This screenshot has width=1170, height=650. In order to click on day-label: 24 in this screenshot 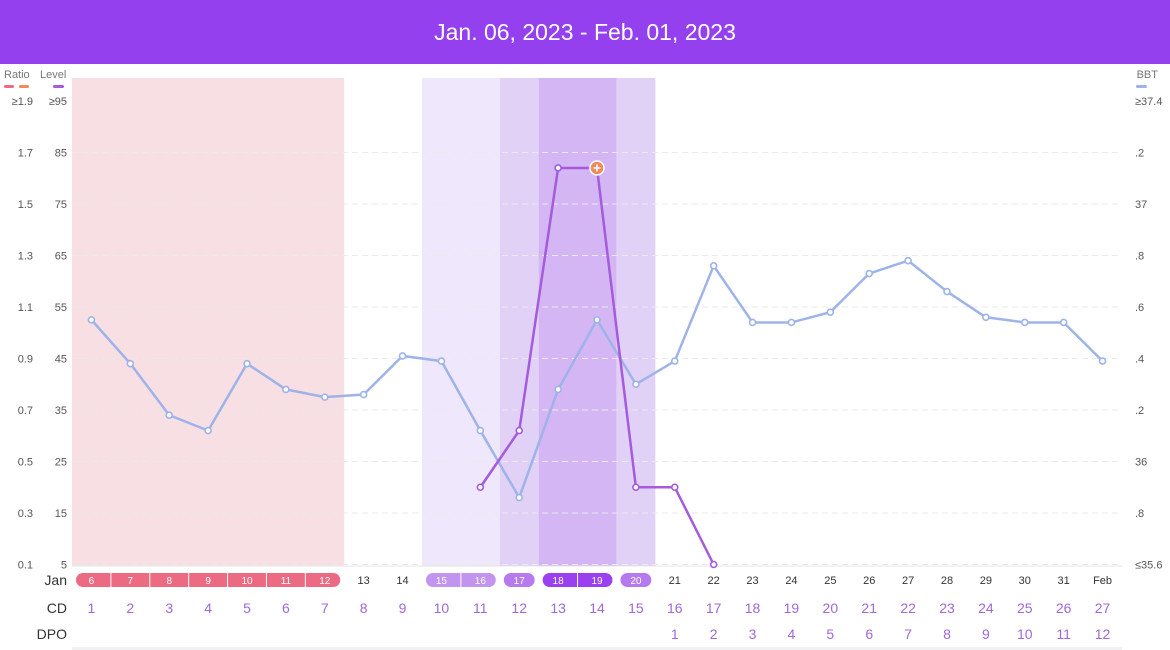, I will do `click(791, 581)`.